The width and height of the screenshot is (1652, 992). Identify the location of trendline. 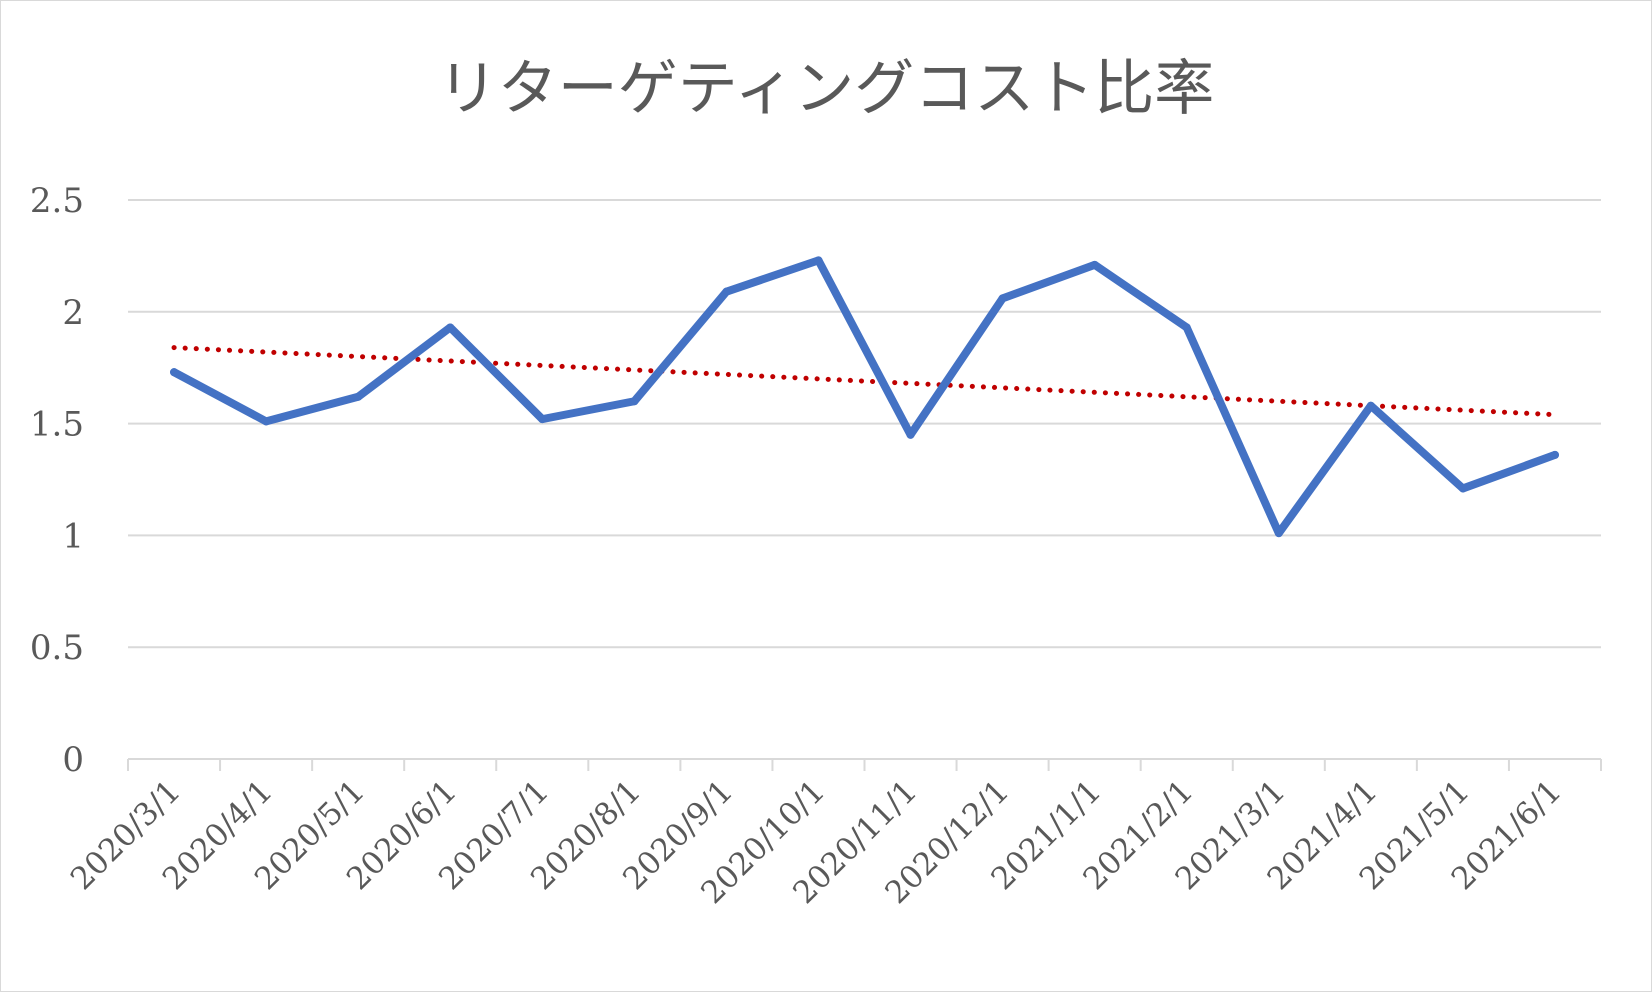
(864, 381).